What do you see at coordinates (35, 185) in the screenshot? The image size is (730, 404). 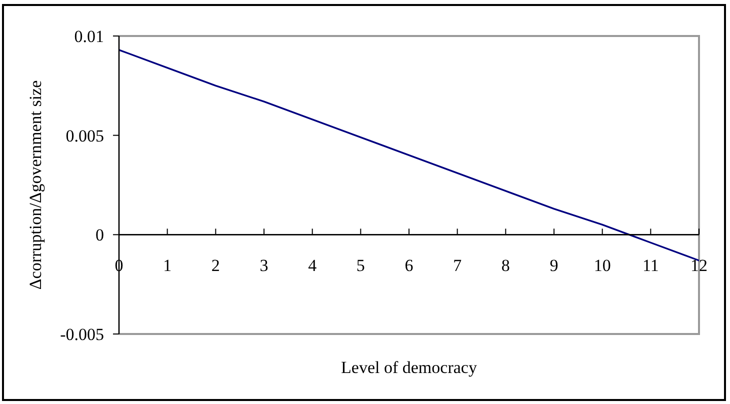 I see `y-axis-title: Δcorruption/Δgovernment size` at bounding box center [35, 185].